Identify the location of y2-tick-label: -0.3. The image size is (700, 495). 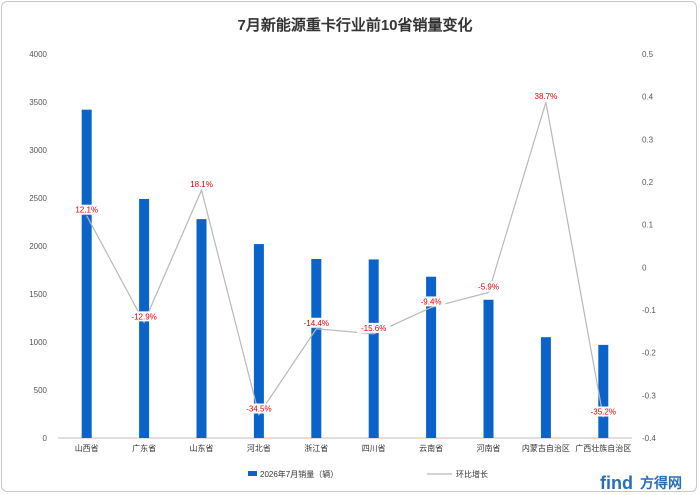
(649, 395).